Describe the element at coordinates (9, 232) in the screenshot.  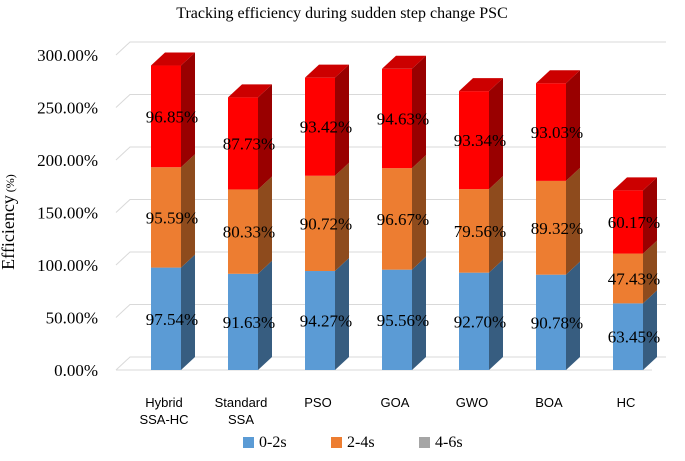
I see `y-axis-label-text: Efficiency` at that location.